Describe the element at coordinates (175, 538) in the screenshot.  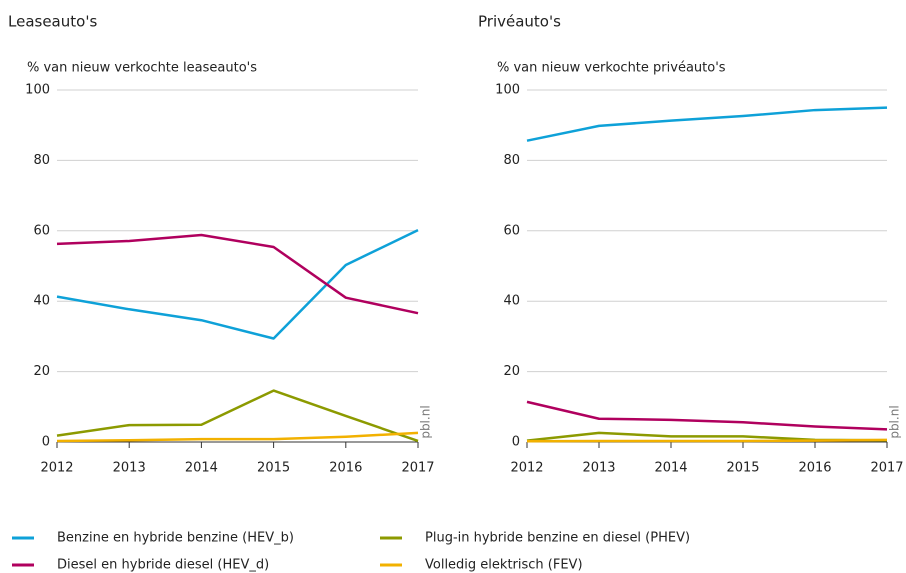
I see `legend-label: Benzine en hybride benzine (HEV_b)` at that location.